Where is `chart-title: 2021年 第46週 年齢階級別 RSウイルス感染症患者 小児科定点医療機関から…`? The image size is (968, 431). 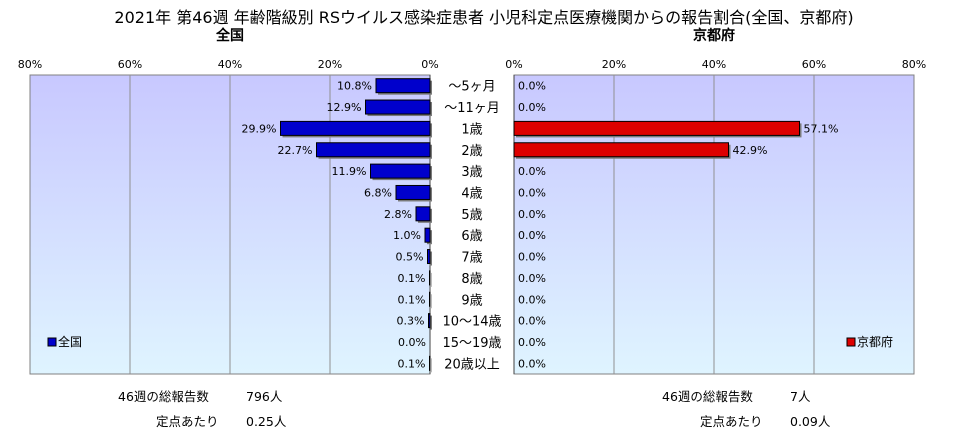 chart-title: 2021年 第46週 年齢階級別 RSウイルス感染症患者 小児科定点医療機関から… is located at coordinates (484, 17).